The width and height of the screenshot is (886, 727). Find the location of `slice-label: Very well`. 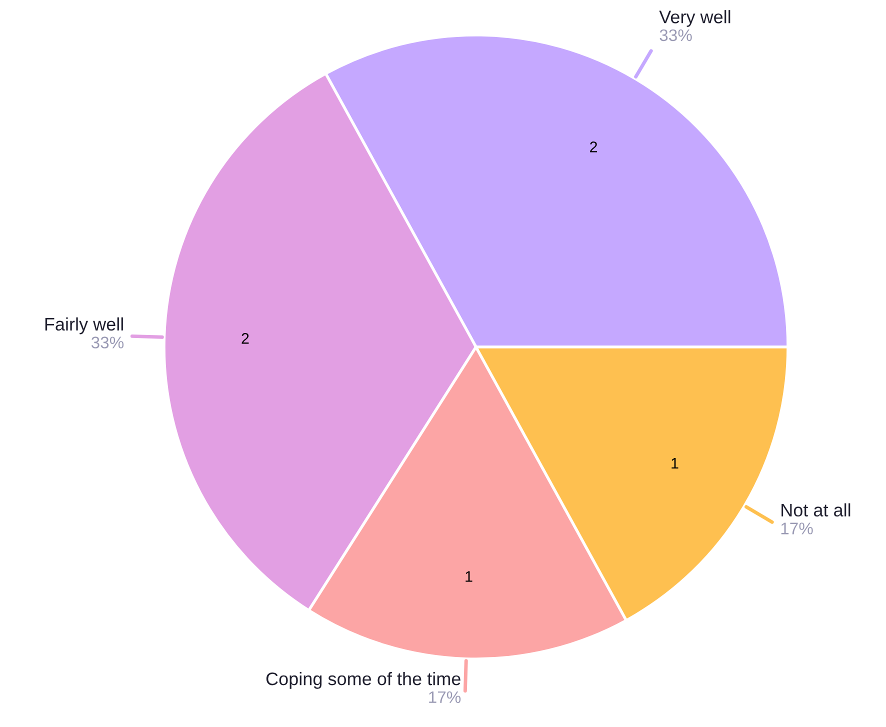

slice-label: Very well is located at coordinates (694, 18).